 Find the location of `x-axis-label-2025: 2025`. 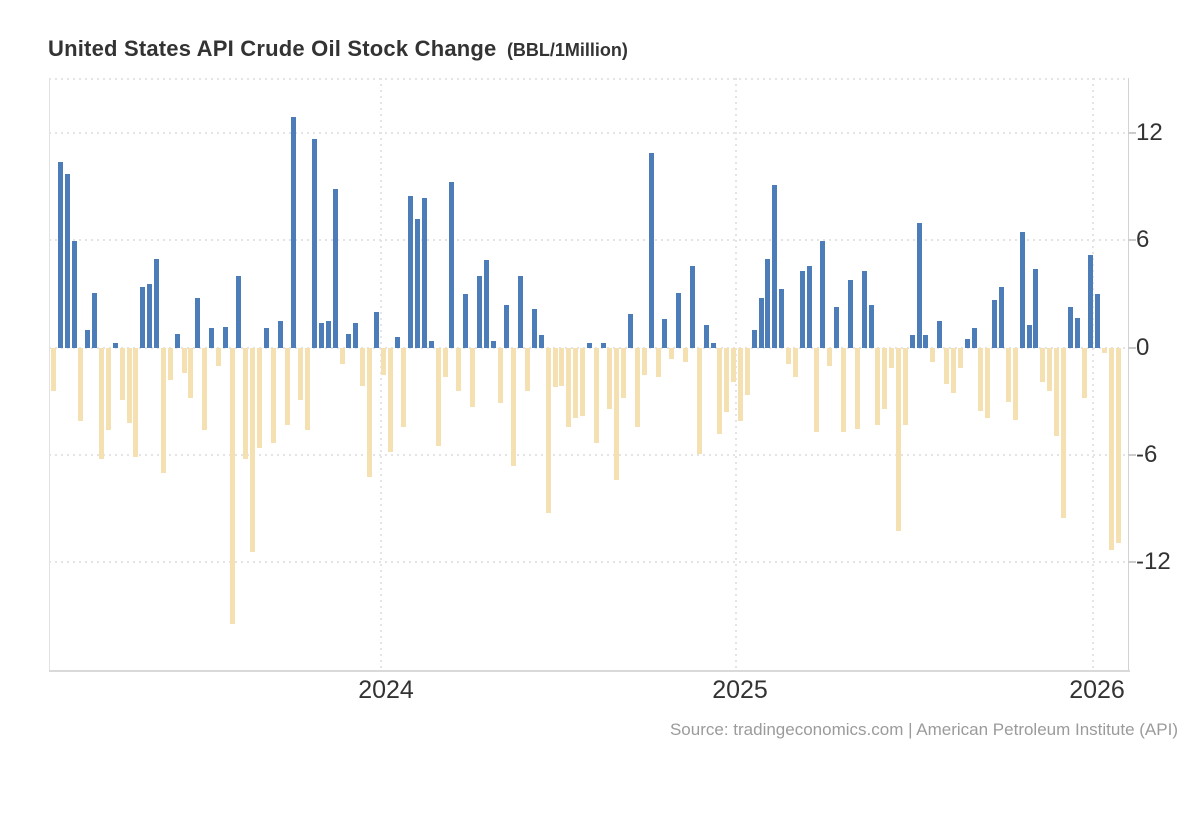

x-axis-label-2025: 2025 is located at coordinates (740, 690).